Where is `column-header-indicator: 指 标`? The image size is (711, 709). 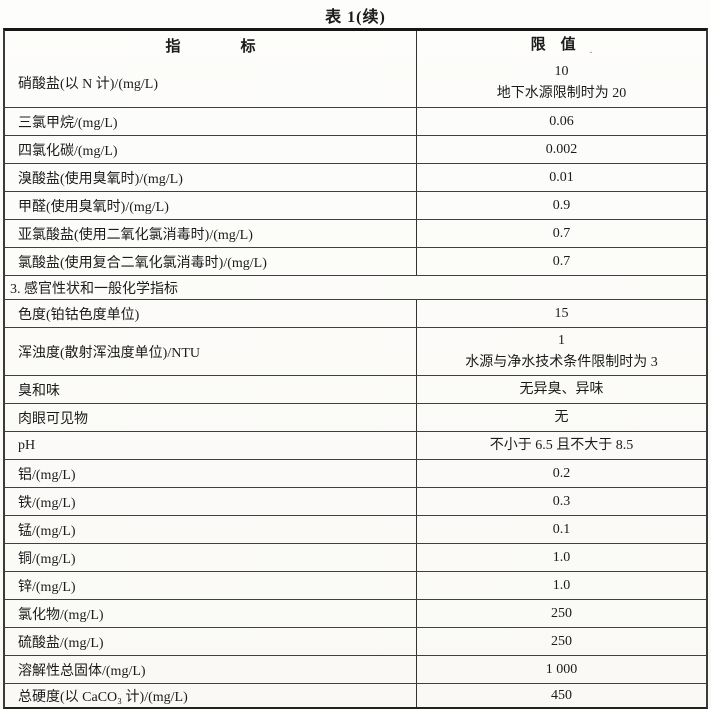
column-header-indicator: 指 标 is located at coordinates (211, 45).